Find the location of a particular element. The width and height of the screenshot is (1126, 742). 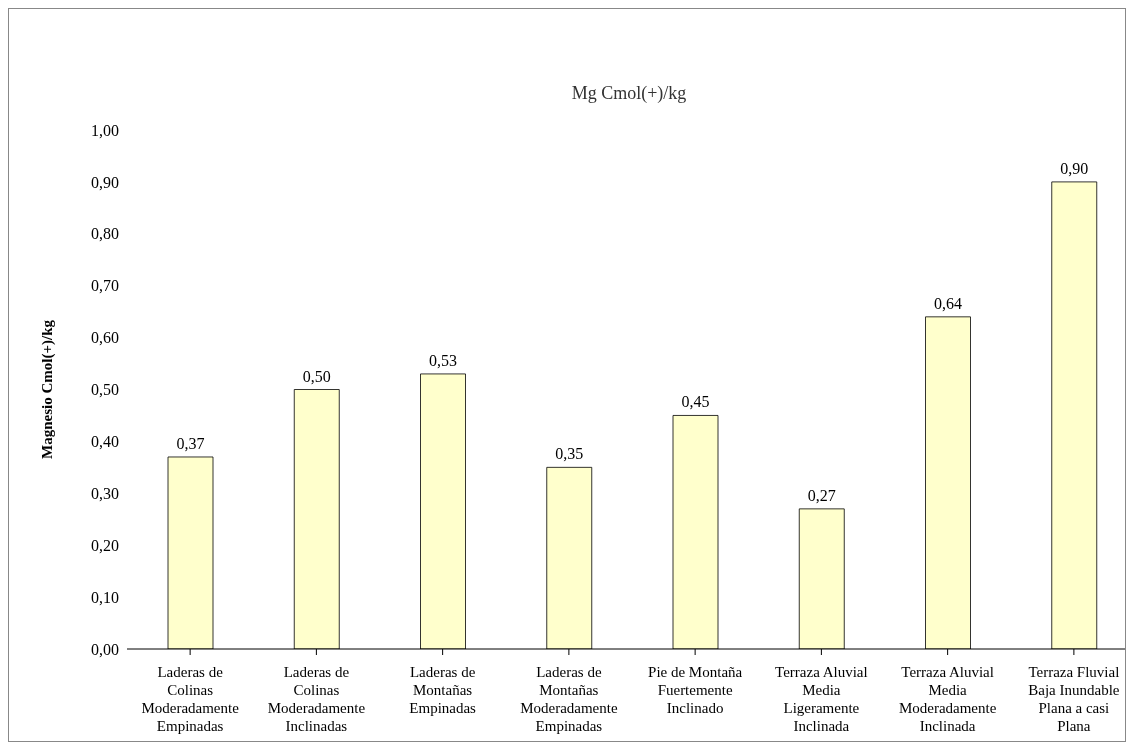

y-axis-title: Magnesio Cmol(+)/kg is located at coordinates (48, 389).